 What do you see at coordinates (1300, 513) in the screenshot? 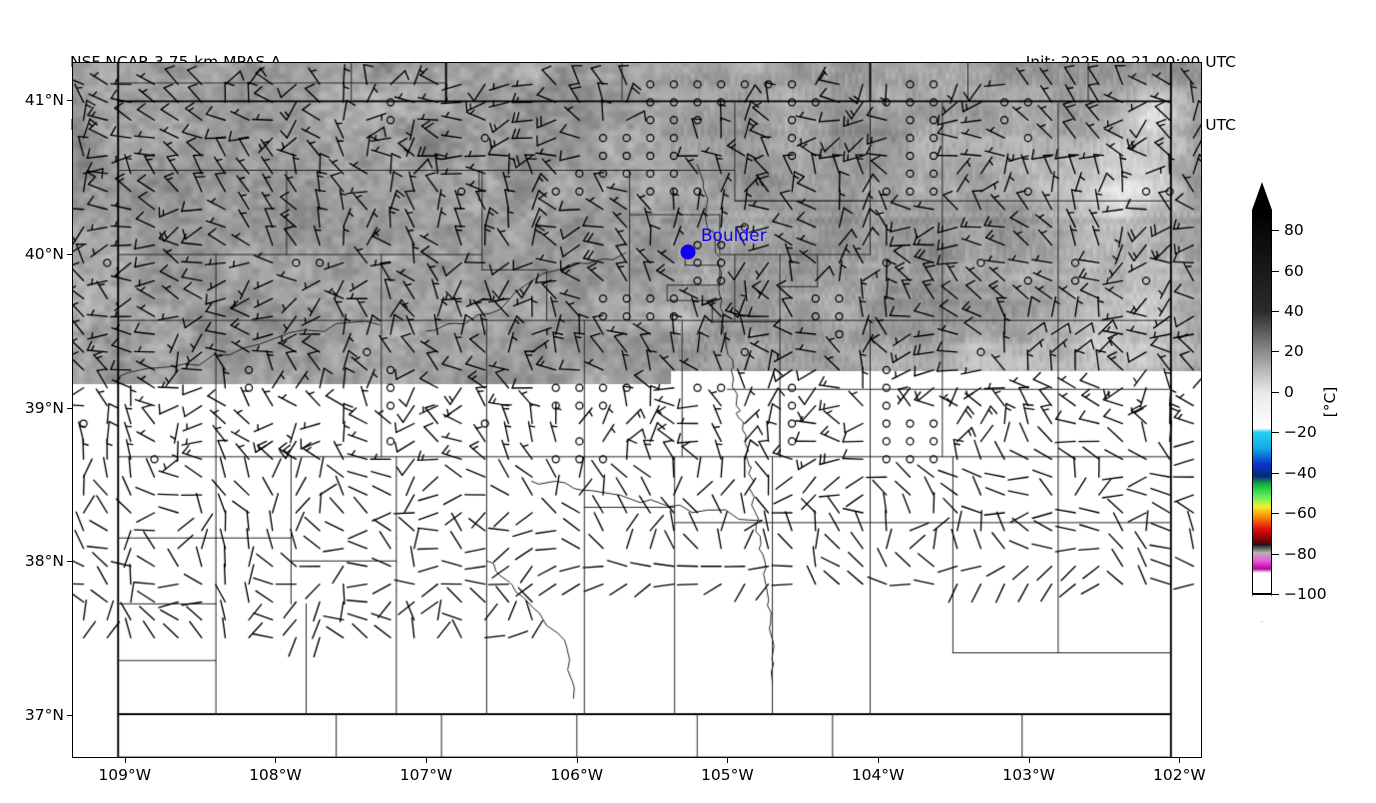
I see `colorbar-tick-label--60: −60` at bounding box center [1300, 513].